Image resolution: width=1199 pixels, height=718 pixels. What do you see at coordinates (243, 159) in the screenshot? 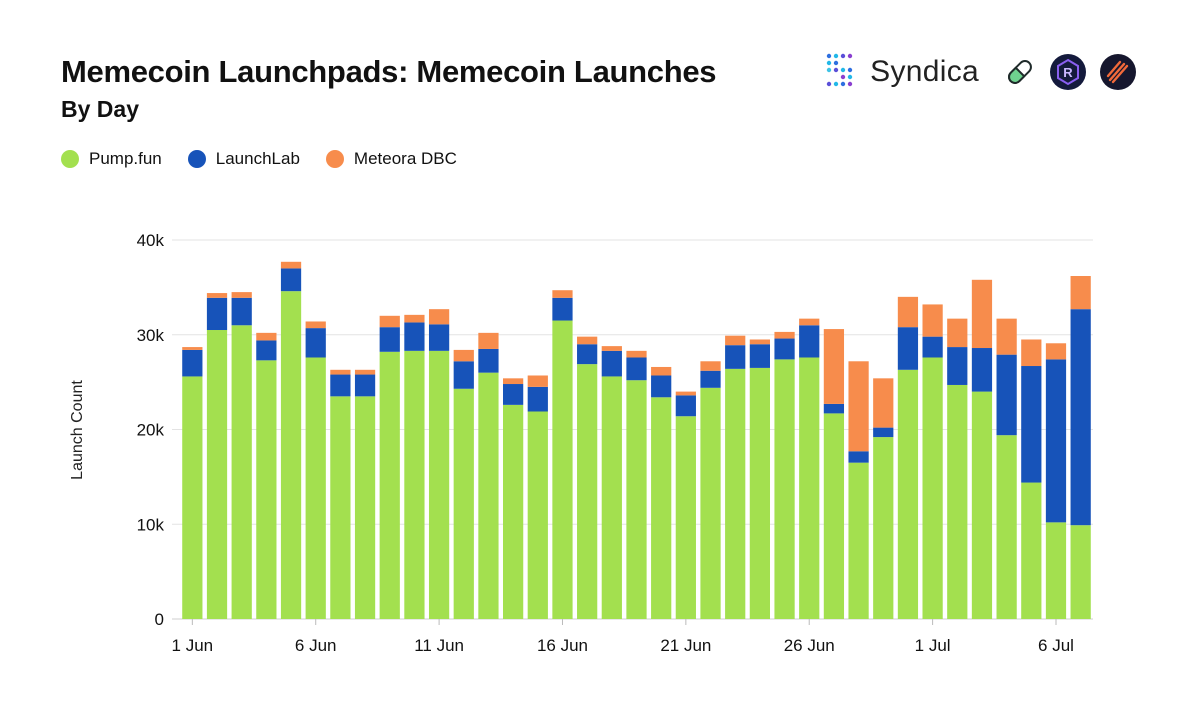
I see `legend-item-launchlab: LaunchLab` at bounding box center [243, 159].